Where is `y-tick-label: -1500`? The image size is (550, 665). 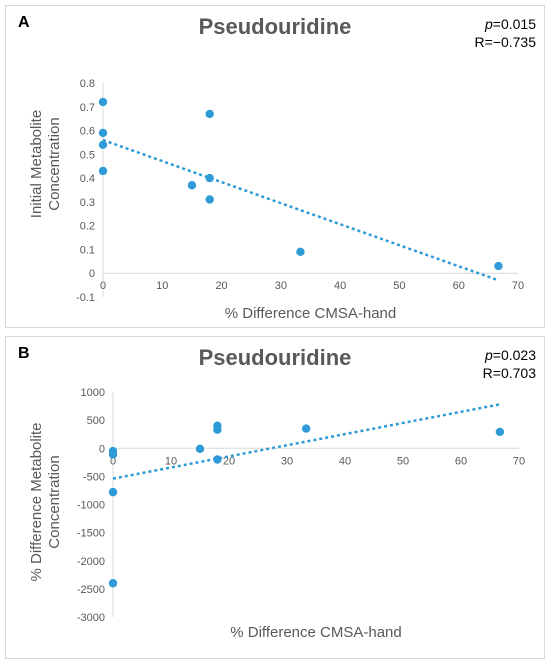
y-tick-label: -1500 is located at coordinates (91, 534).